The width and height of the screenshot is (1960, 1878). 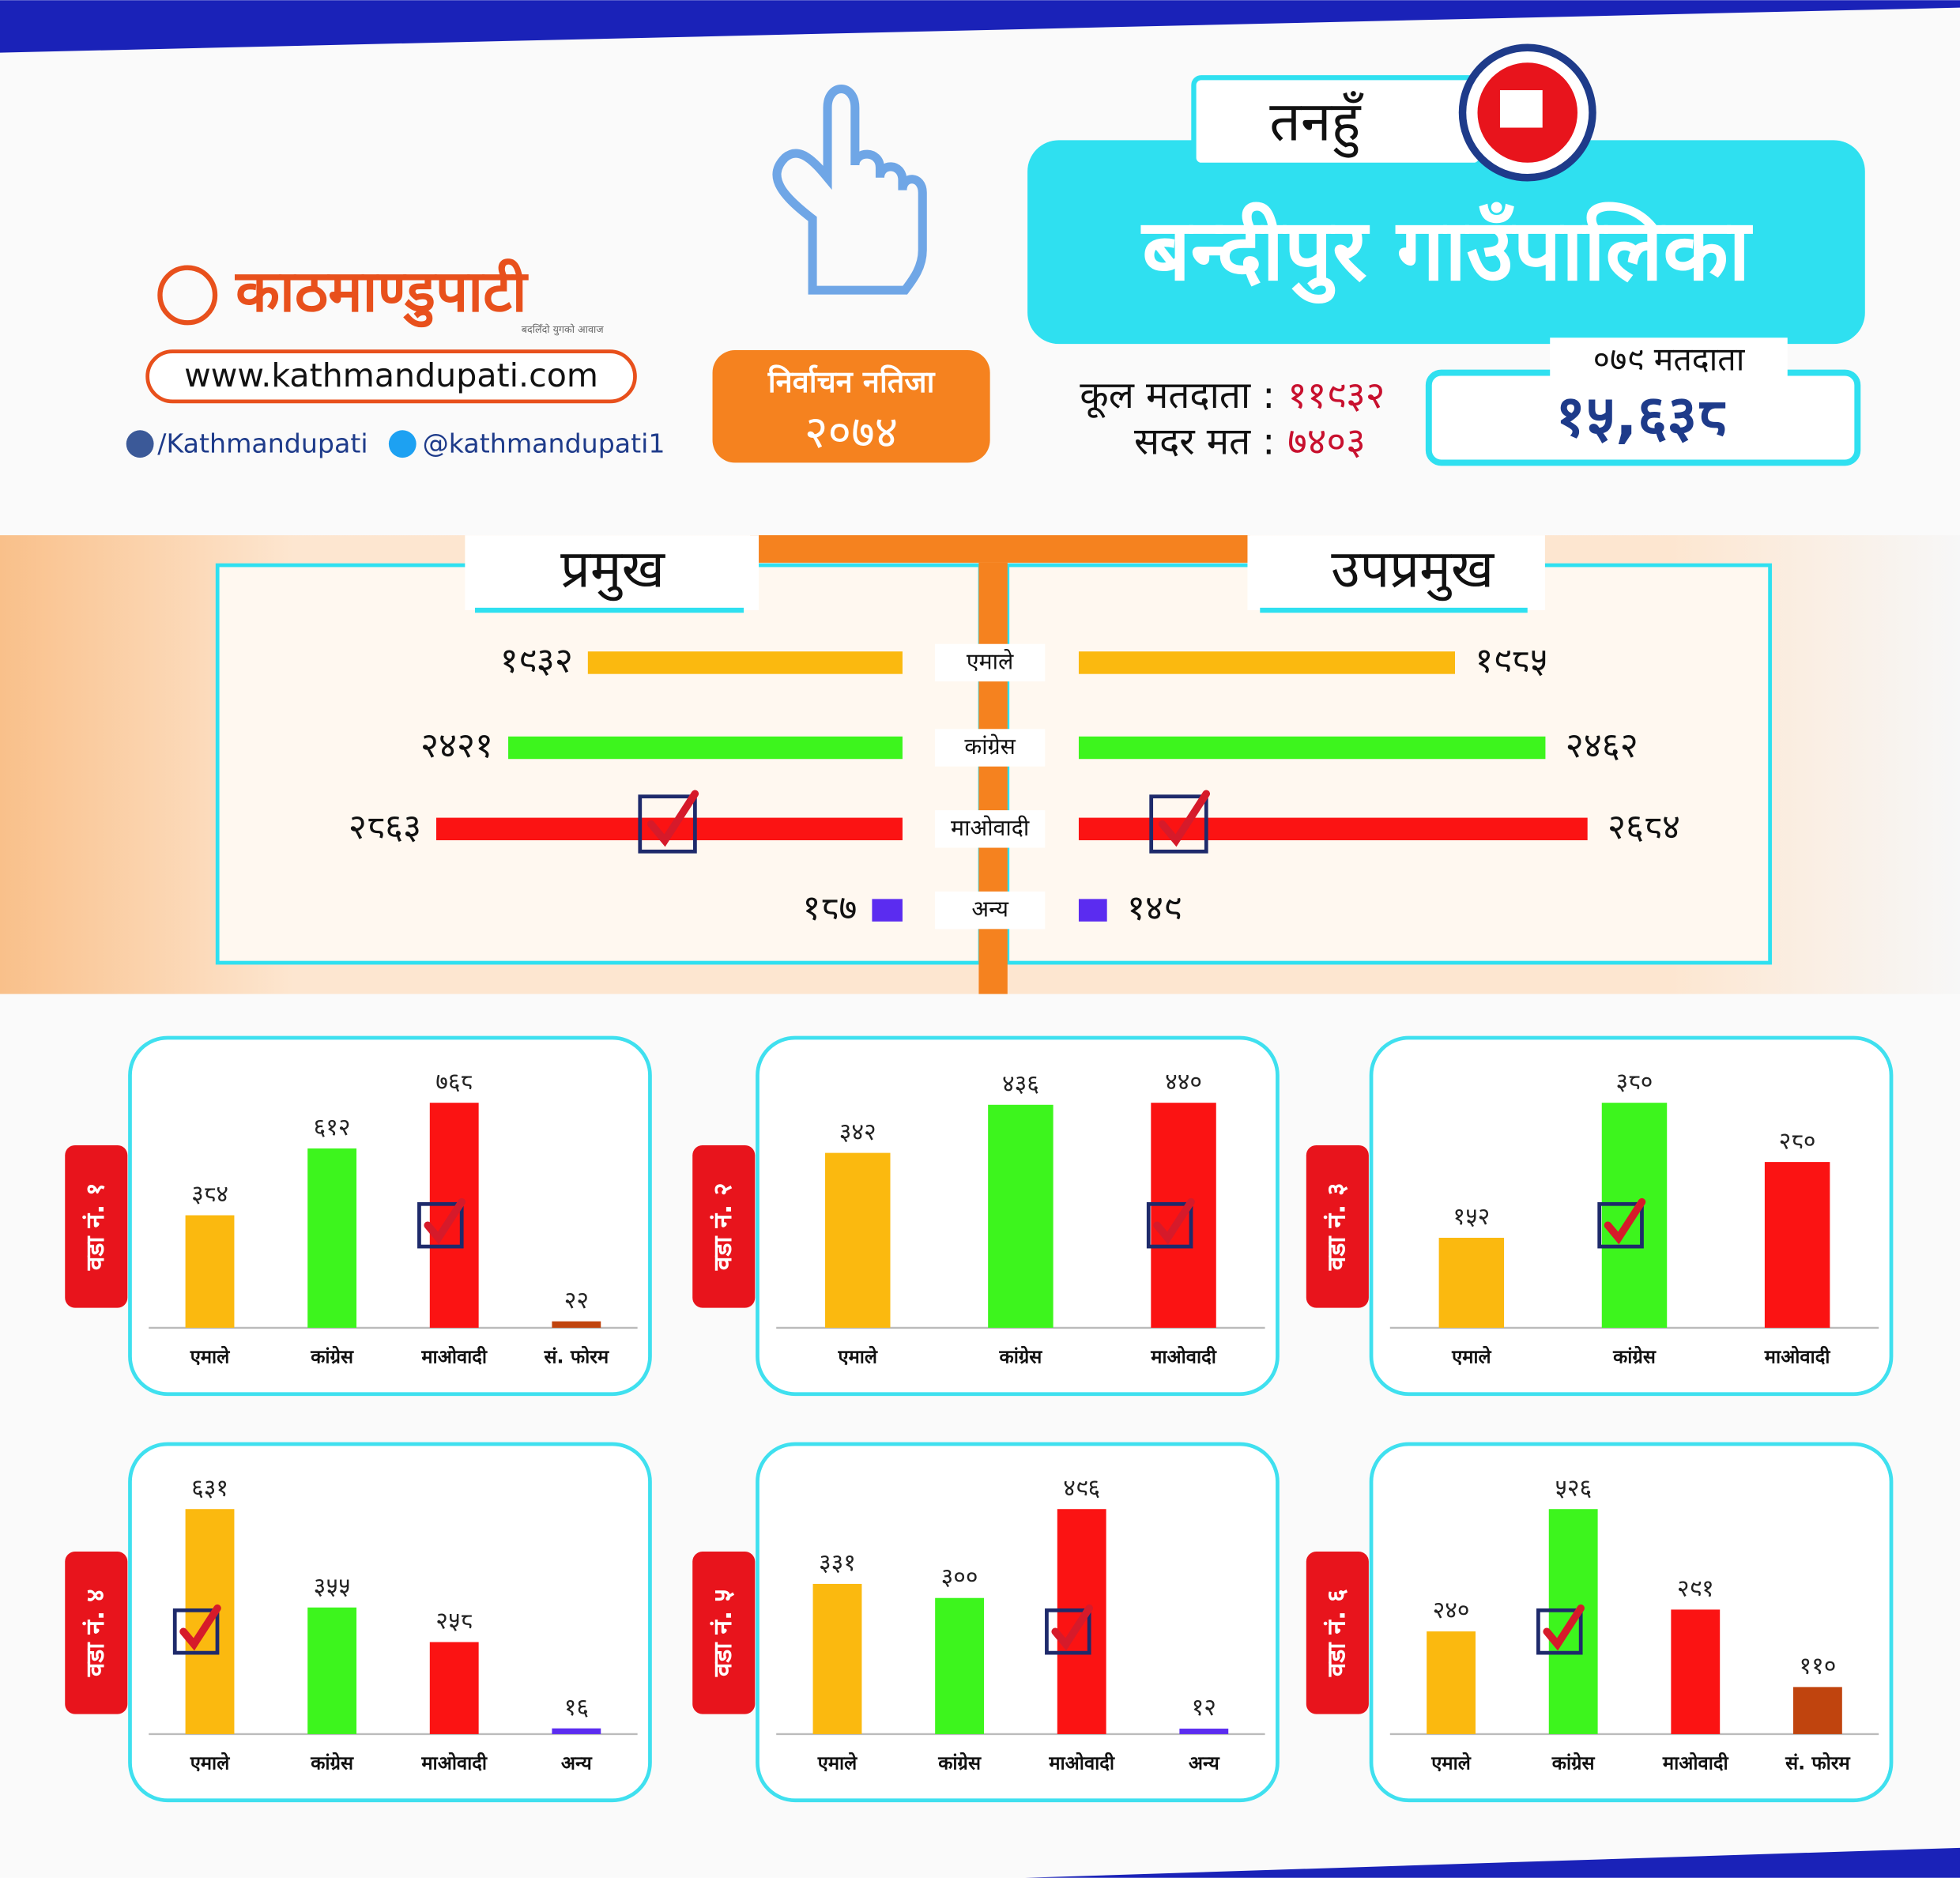 I want to click on mayor-panel, so click(x=598, y=764).